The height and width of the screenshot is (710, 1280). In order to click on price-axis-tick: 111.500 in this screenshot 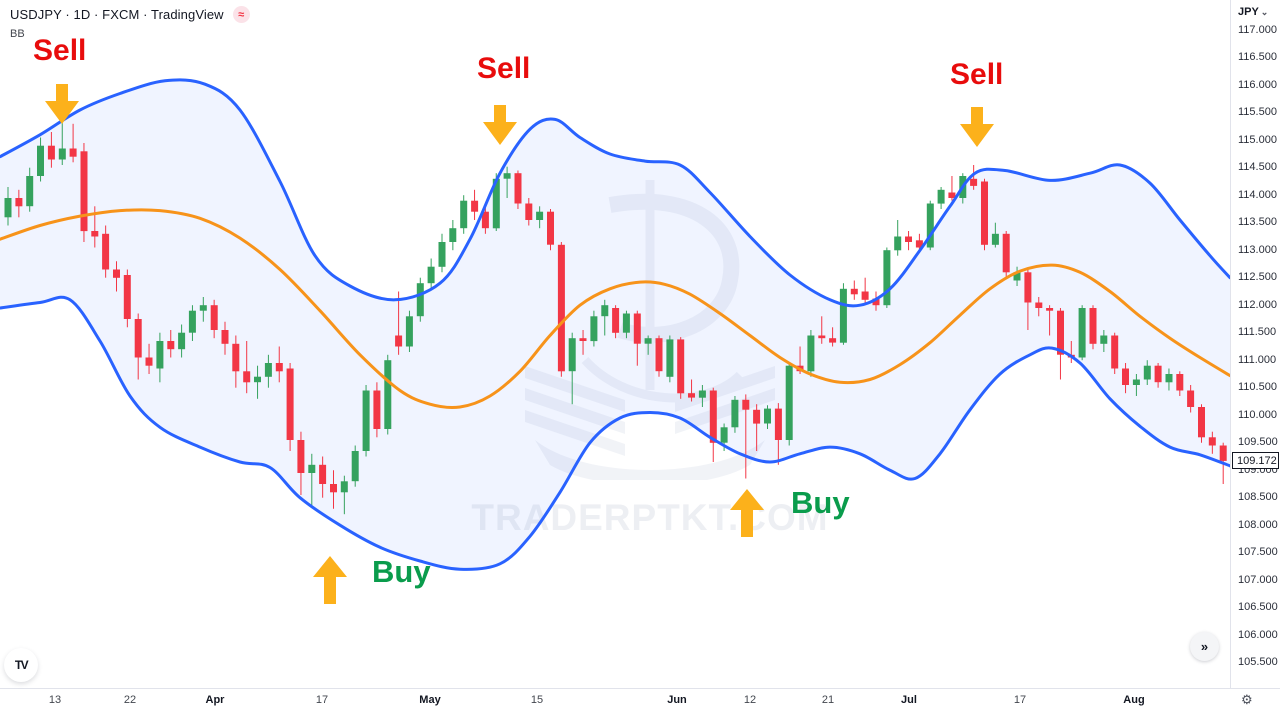, I will do `click(1257, 332)`.